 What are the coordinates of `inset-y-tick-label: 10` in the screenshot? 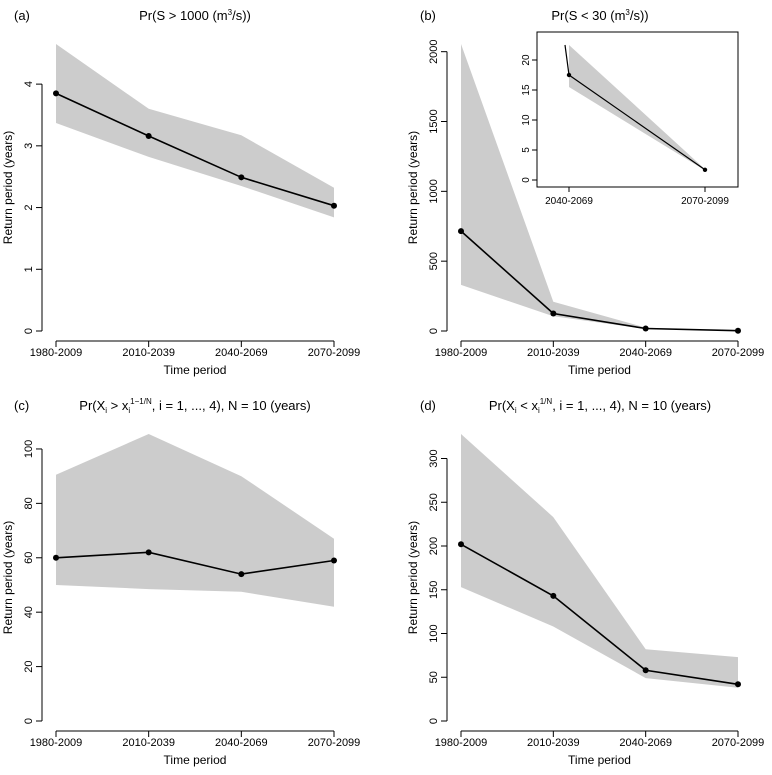 It's located at (526, 120).